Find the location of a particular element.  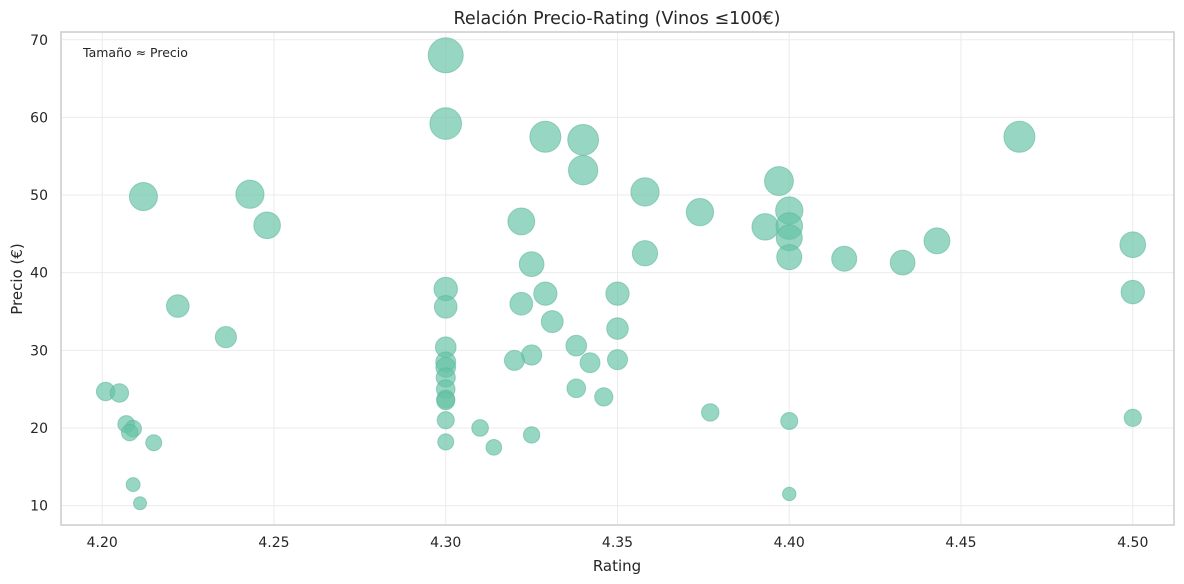

y-tick-label: 50 is located at coordinates (39, 196).